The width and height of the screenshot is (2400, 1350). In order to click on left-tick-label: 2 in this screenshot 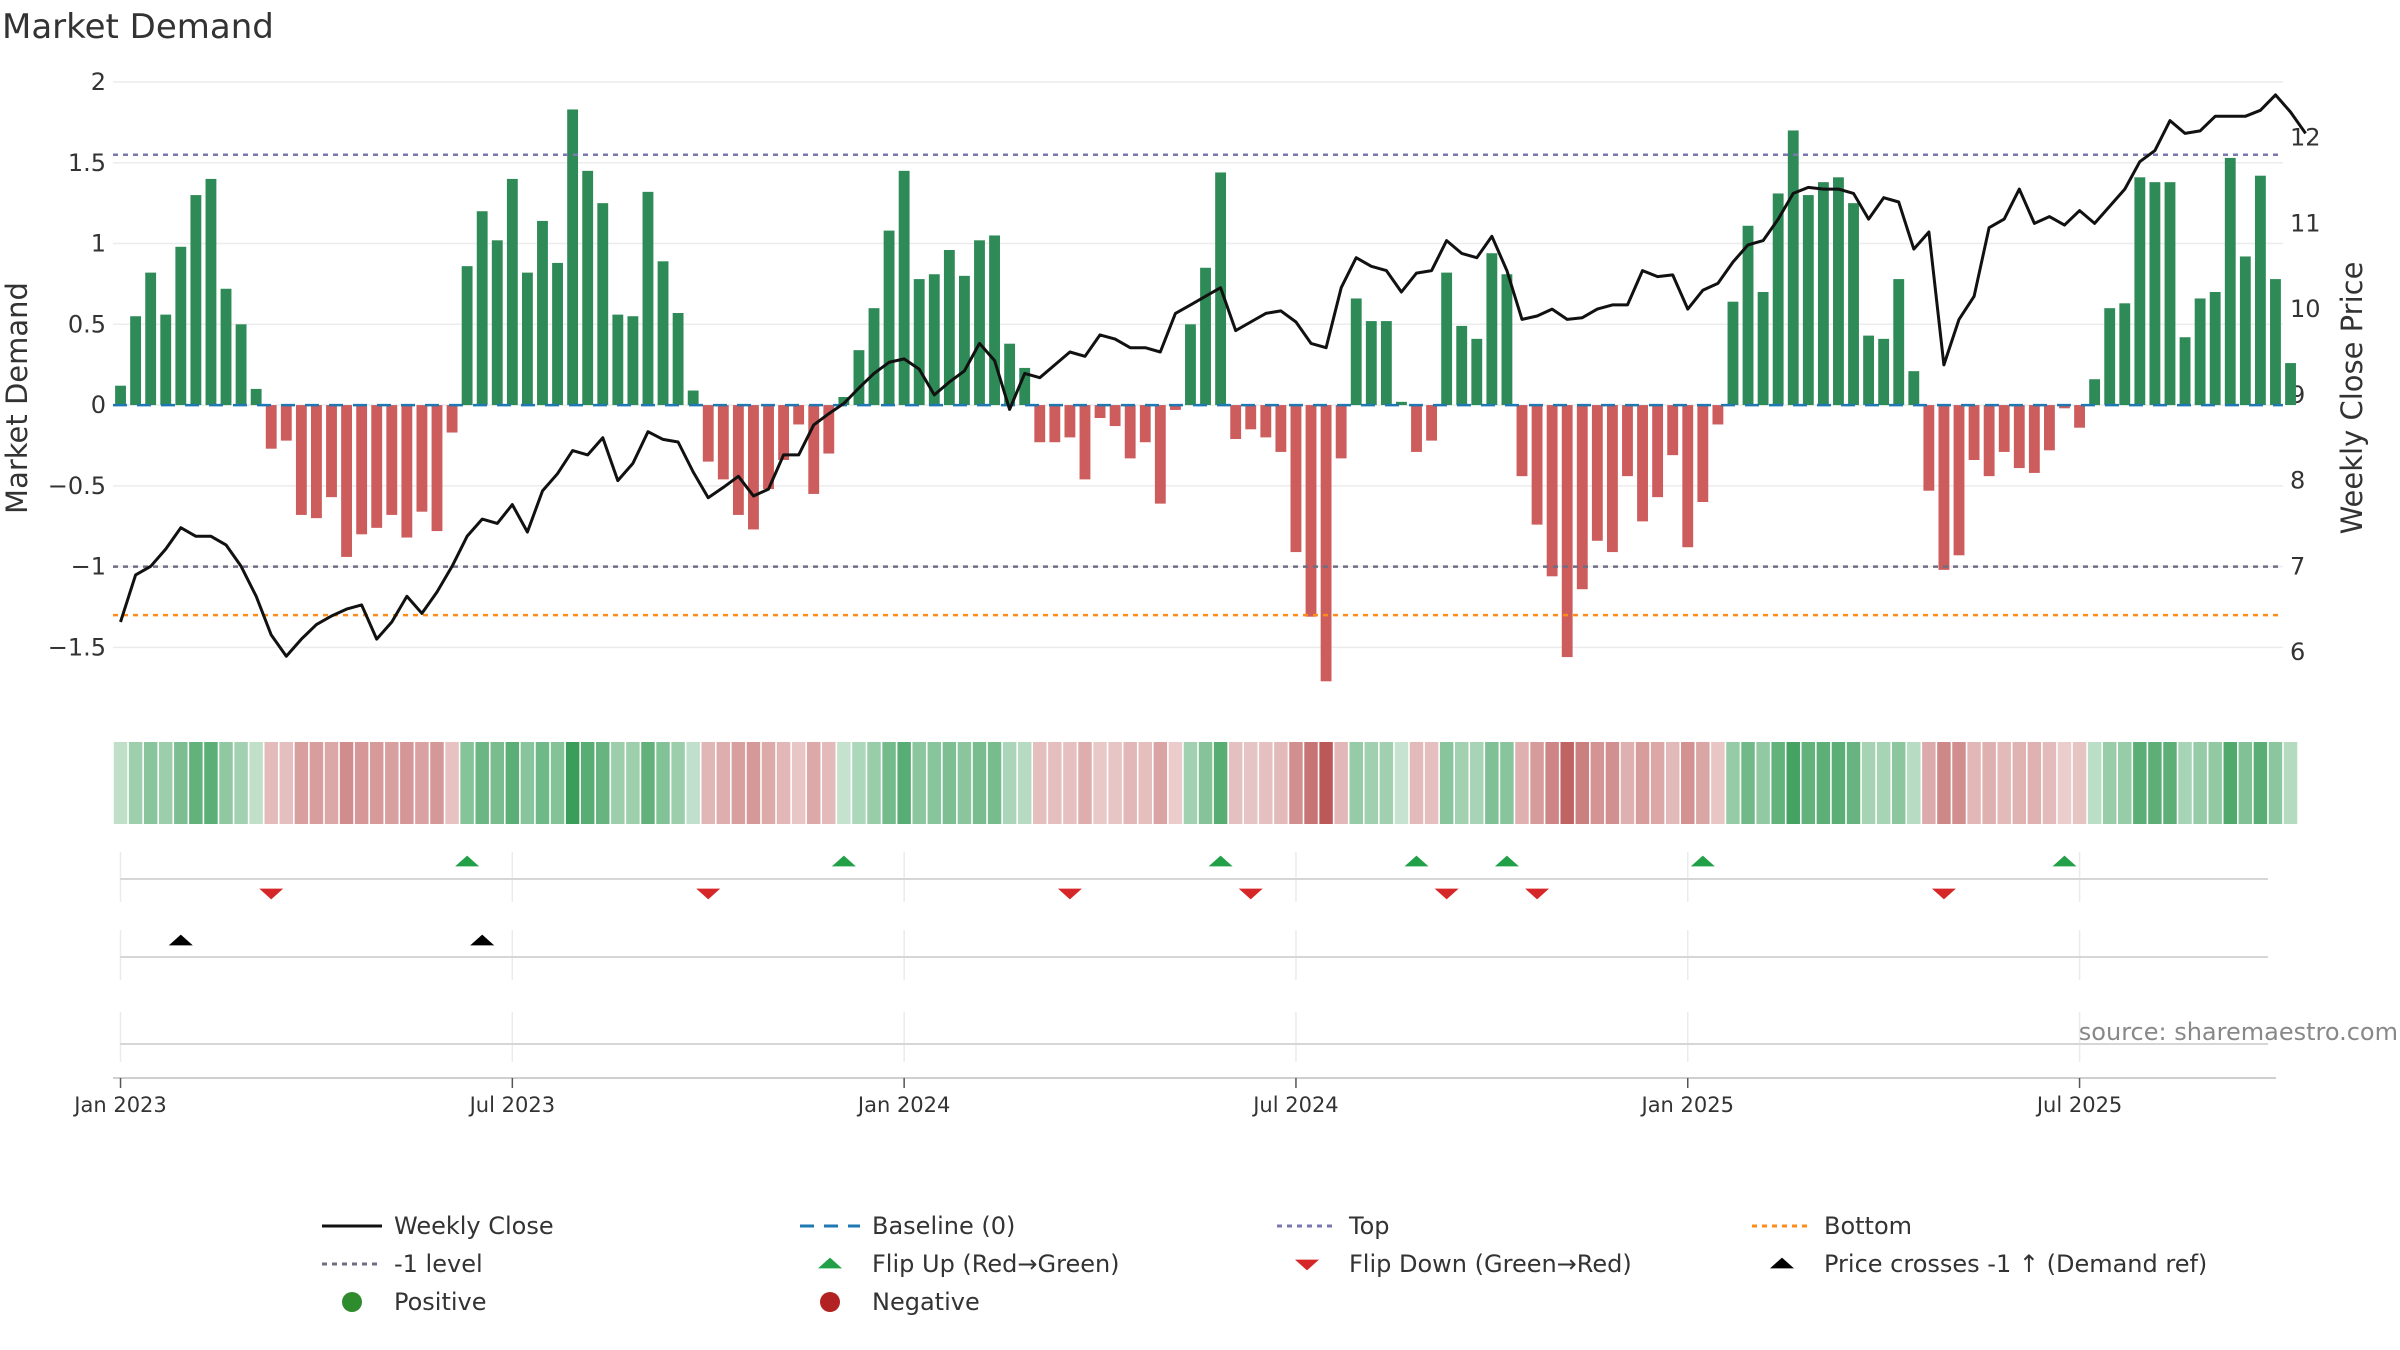, I will do `click(98, 82)`.